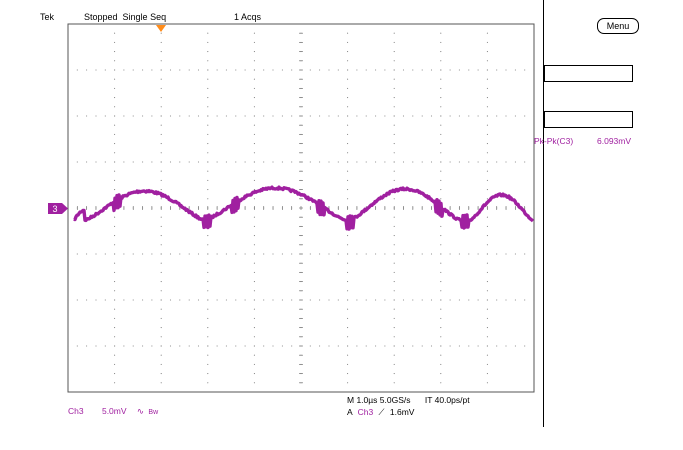  I want to click on run-state: Stopped, so click(101, 17).